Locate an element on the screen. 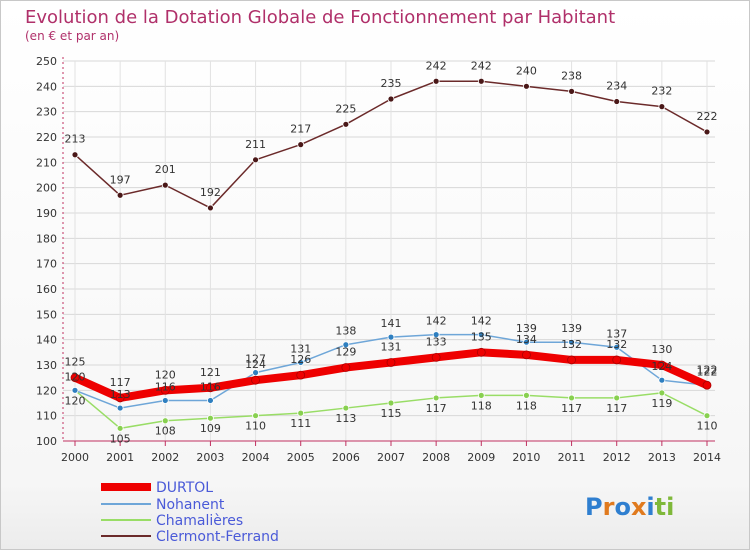 The width and height of the screenshot is (750, 551). x-tick-label: 2007 is located at coordinates (391, 457).